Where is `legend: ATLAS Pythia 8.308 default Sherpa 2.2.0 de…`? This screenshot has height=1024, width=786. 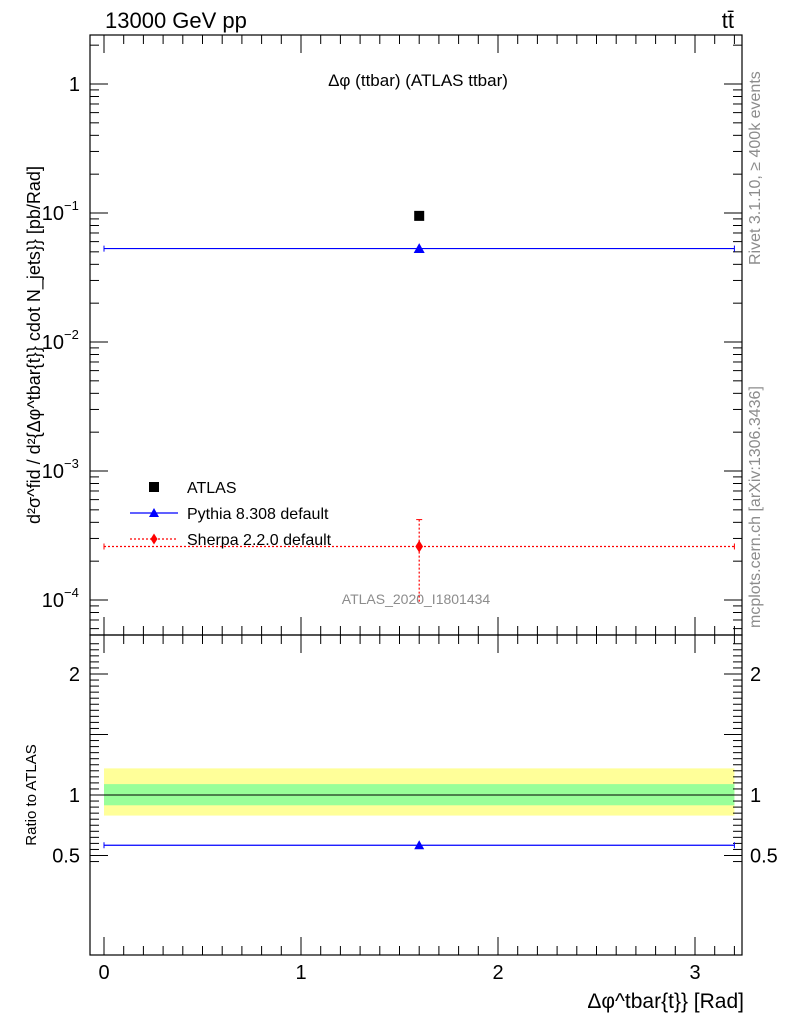
legend: ATLAS Pythia 8.308 default Sherpa 2.2.0 de… is located at coordinates (231, 514).